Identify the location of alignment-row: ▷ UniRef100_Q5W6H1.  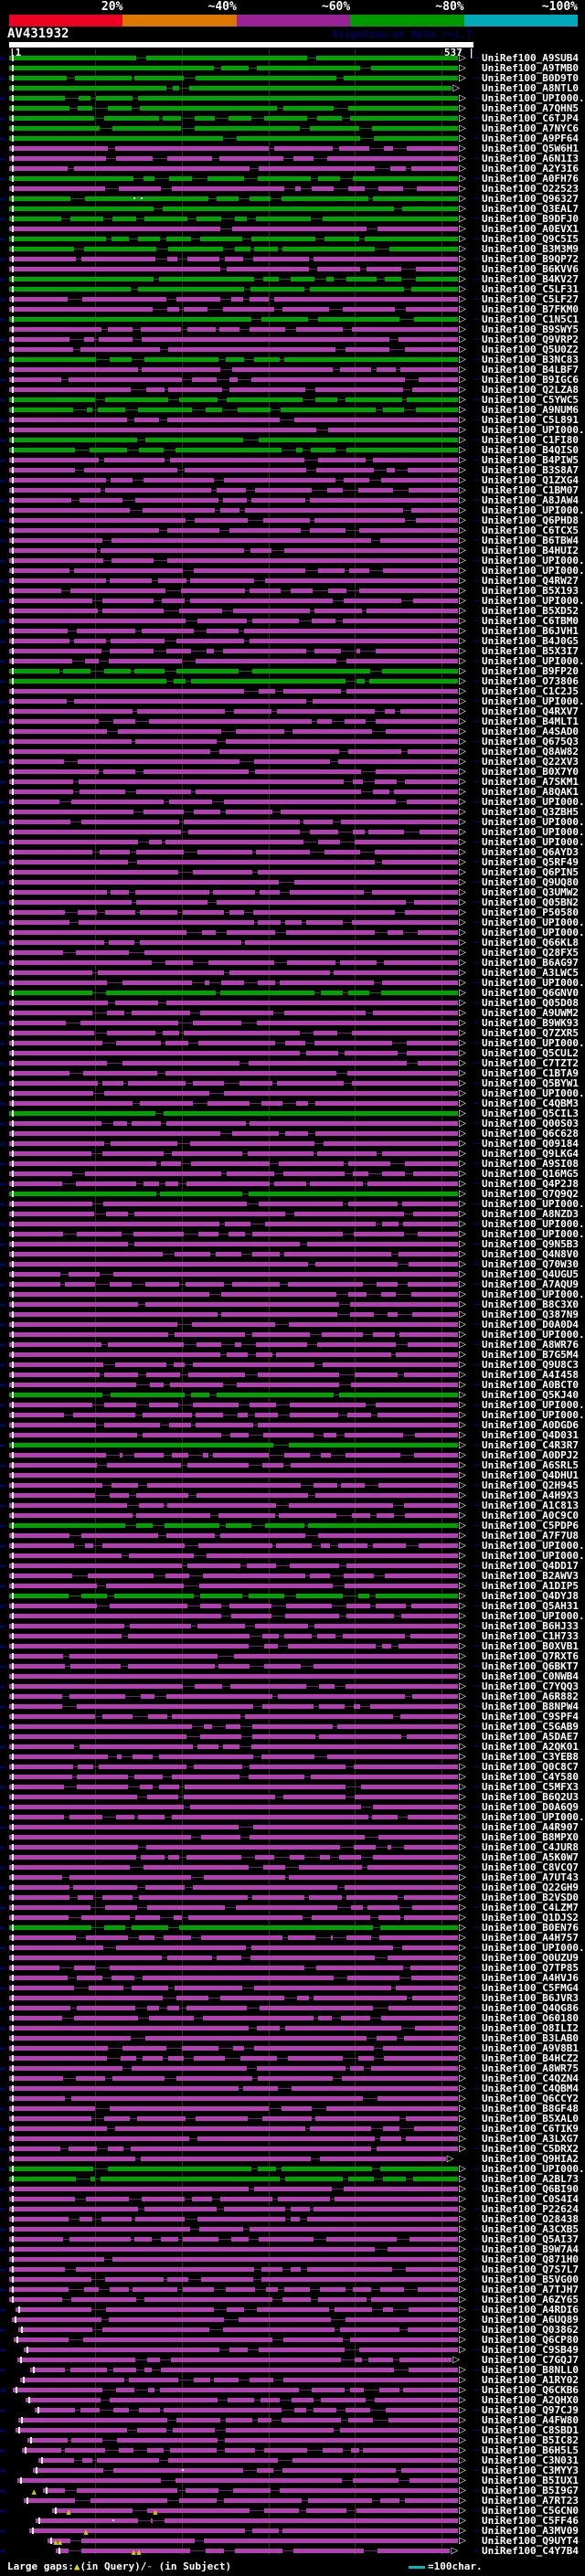
(293, 148).